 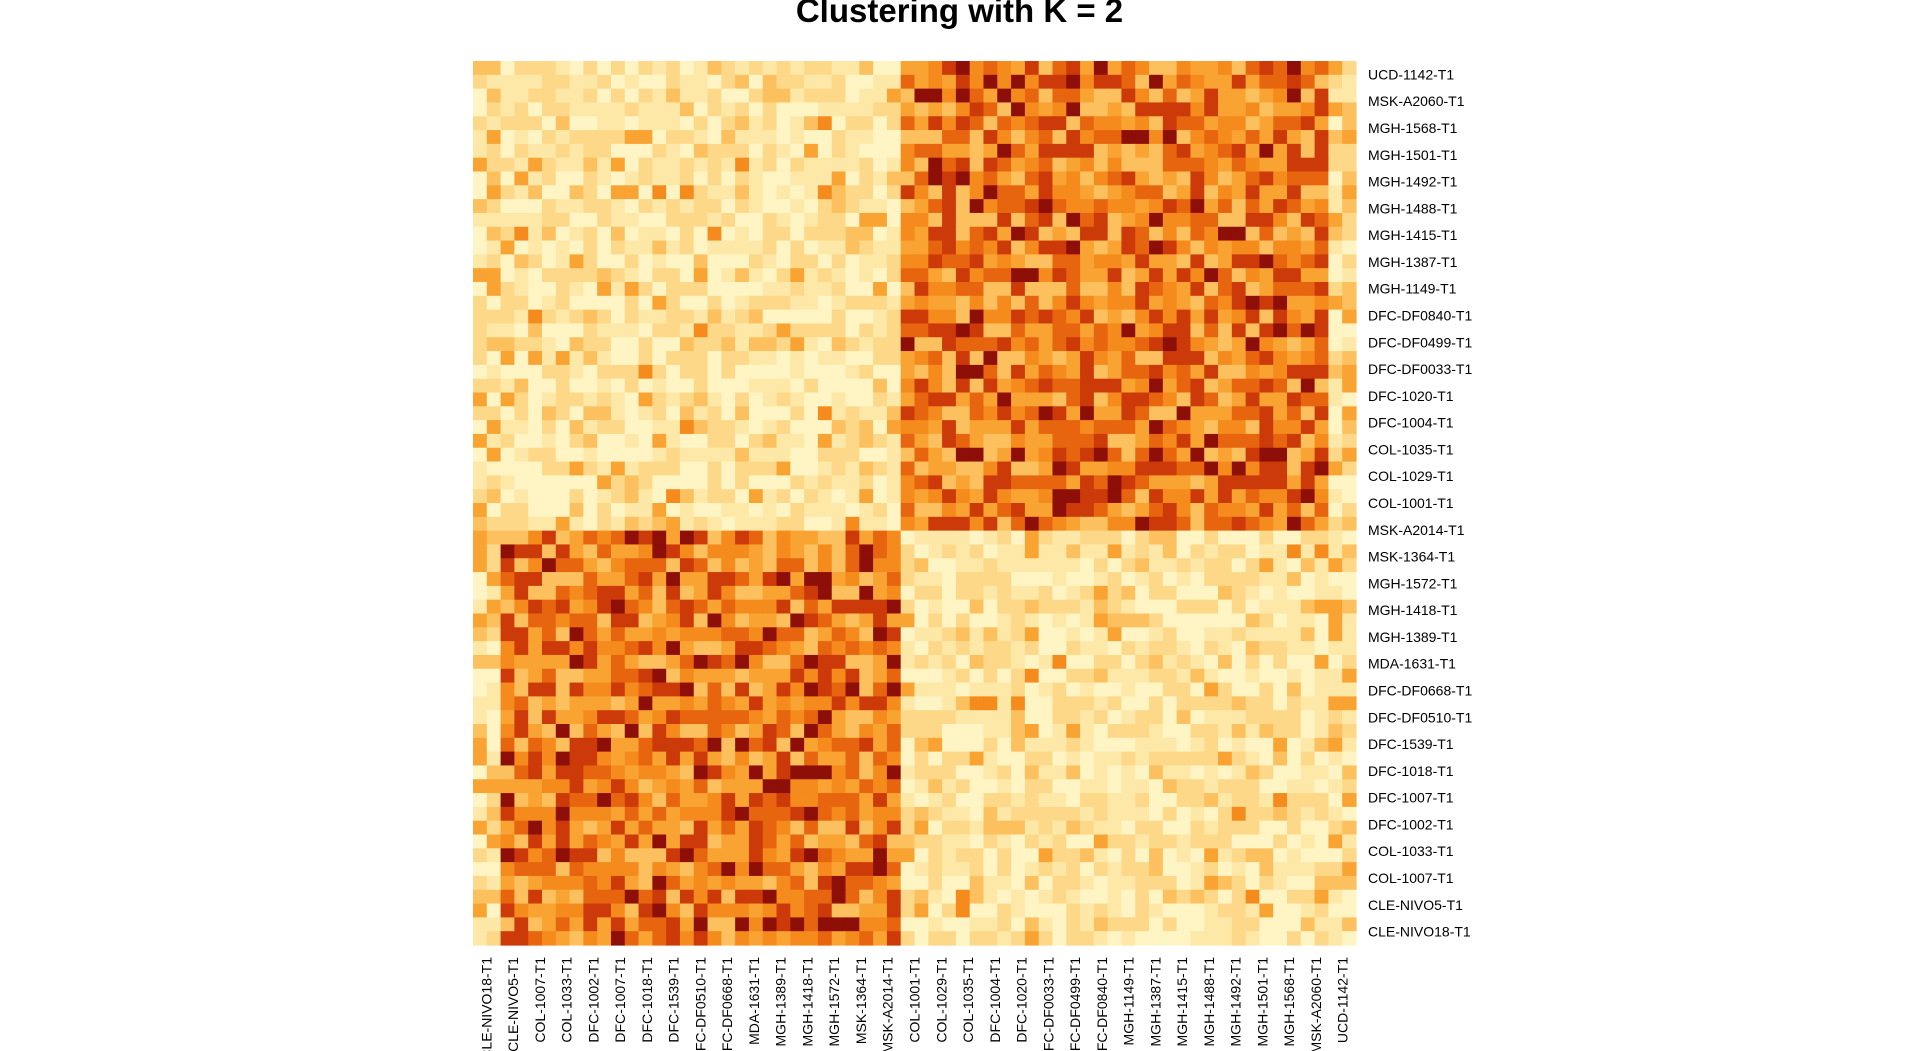 What do you see at coordinates (1420, 315) in the screenshot?
I see `row-label: DFC-DF0840-T1` at bounding box center [1420, 315].